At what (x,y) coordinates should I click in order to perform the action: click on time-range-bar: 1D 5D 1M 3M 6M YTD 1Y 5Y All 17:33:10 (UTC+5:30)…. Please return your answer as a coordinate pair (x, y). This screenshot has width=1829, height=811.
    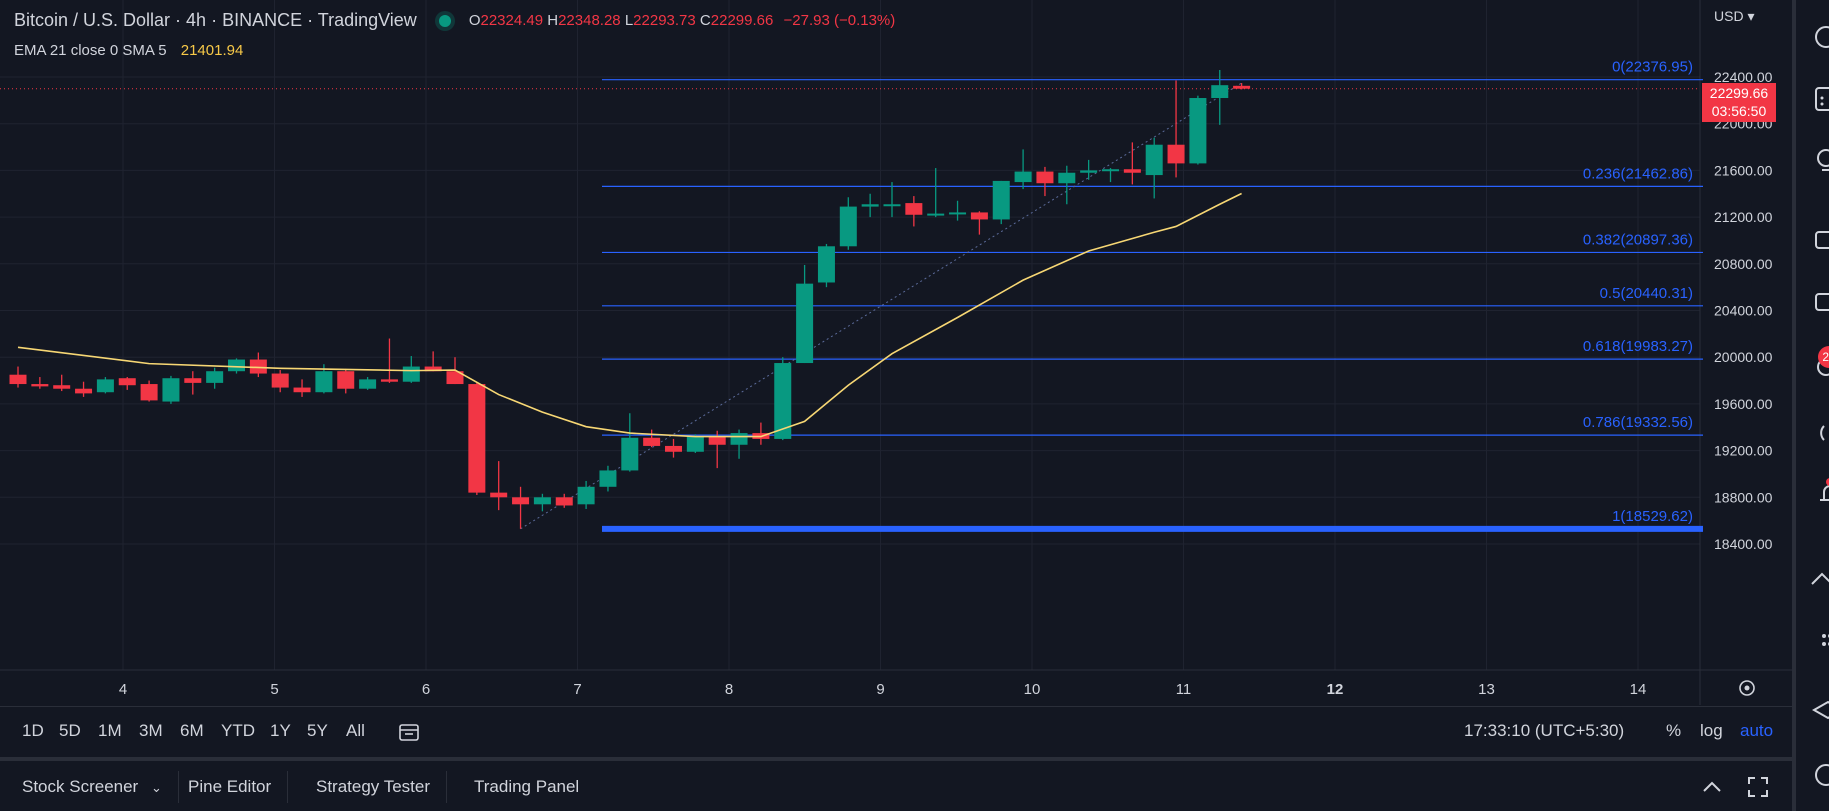
    Looking at the image, I should click on (896, 731).